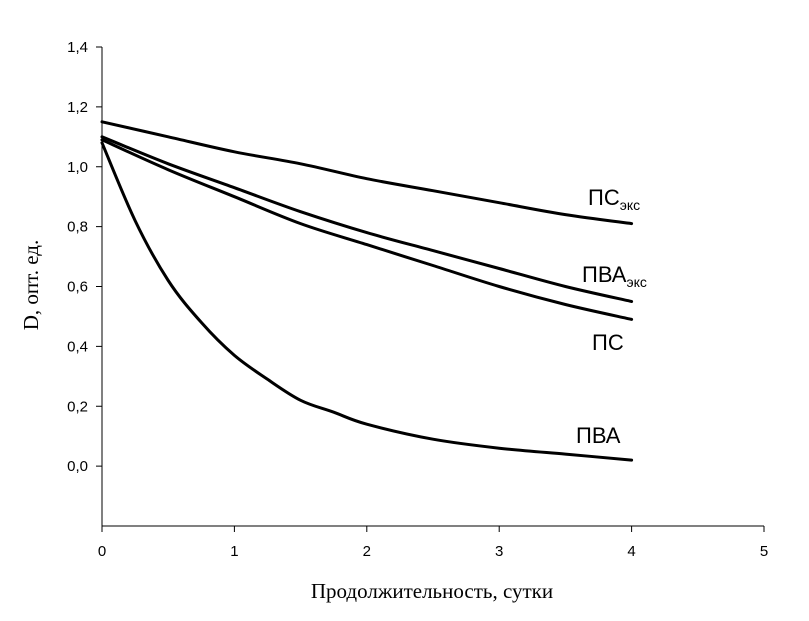  Describe the element at coordinates (77, 167) in the screenshot. I see `y-tick-label: 1,0` at that location.